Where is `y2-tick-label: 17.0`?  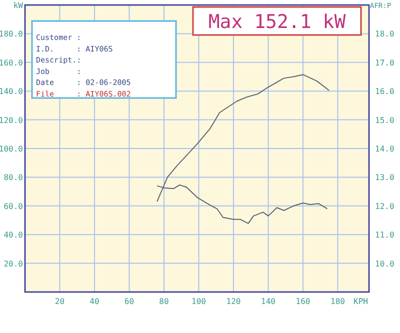
y2-tick-label: 17.0 is located at coordinates (384, 63).